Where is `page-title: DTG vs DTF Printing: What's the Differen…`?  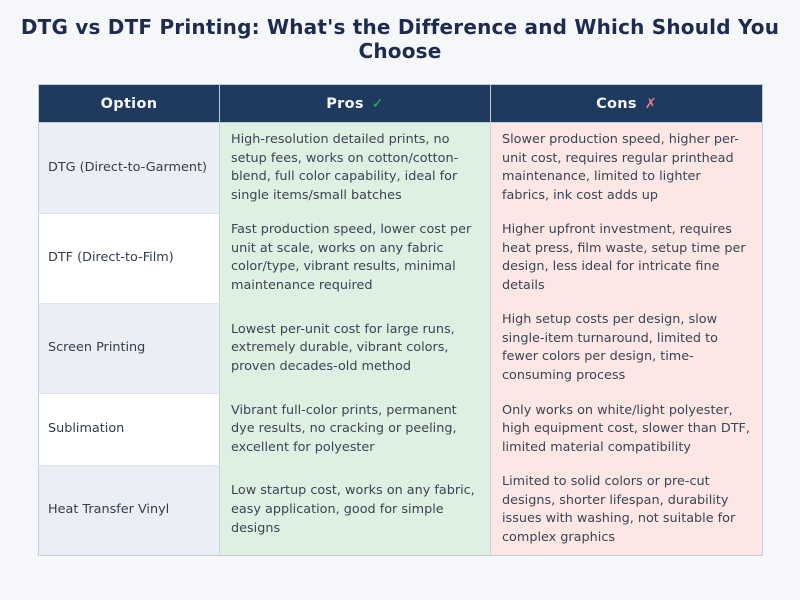
page-title: DTG vs DTF Printing: What's the Differen… is located at coordinates (400, 39).